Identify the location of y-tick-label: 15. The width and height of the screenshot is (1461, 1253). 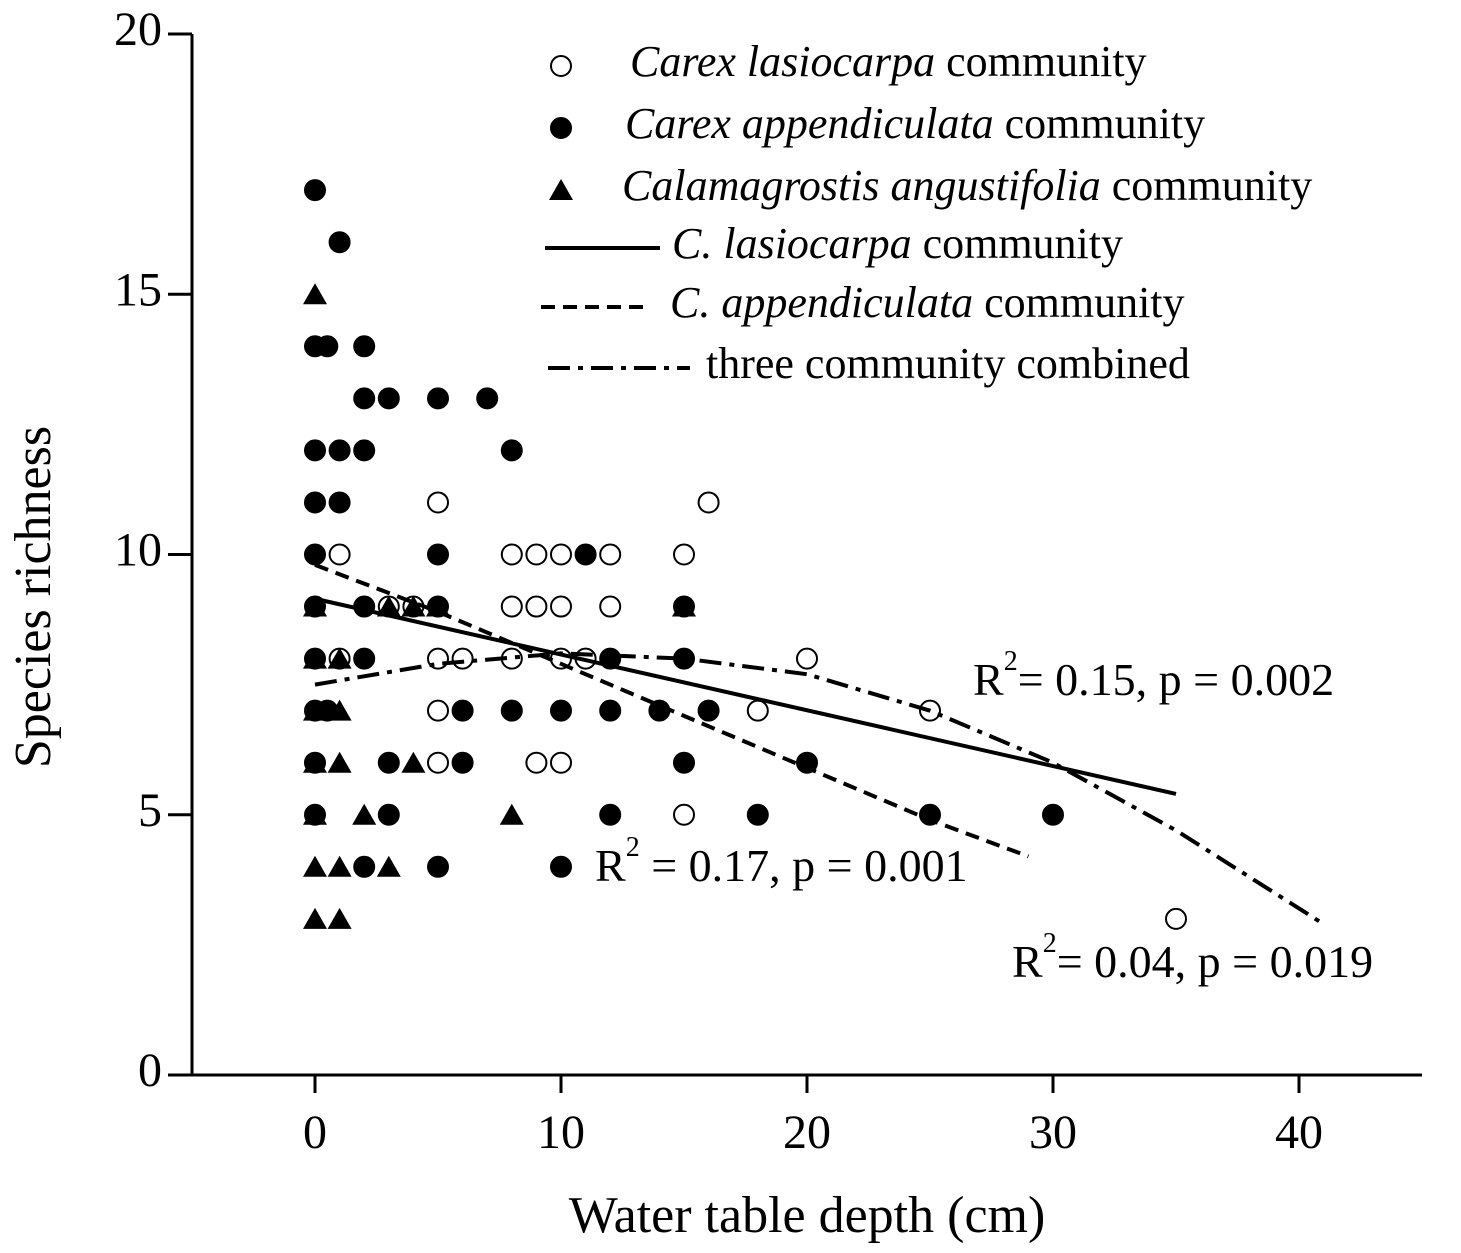
(138, 289).